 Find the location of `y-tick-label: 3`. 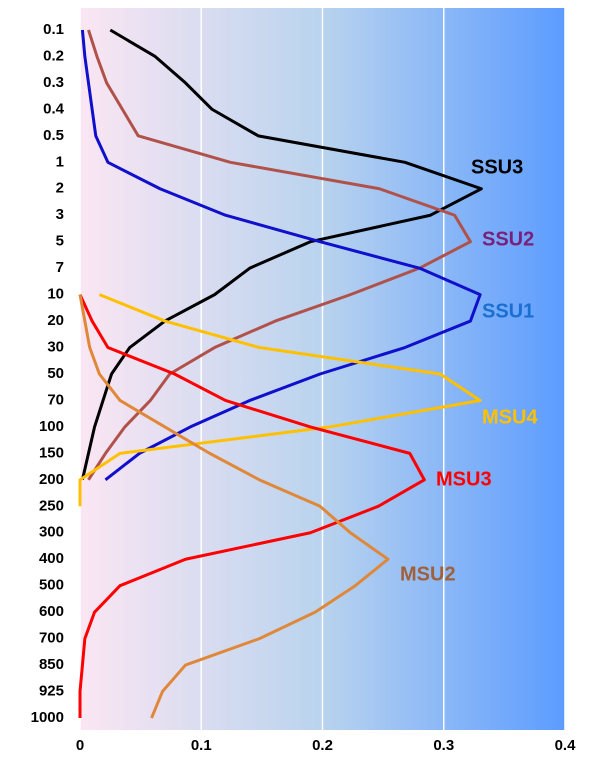

y-tick-label: 3 is located at coordinates (60, 214).